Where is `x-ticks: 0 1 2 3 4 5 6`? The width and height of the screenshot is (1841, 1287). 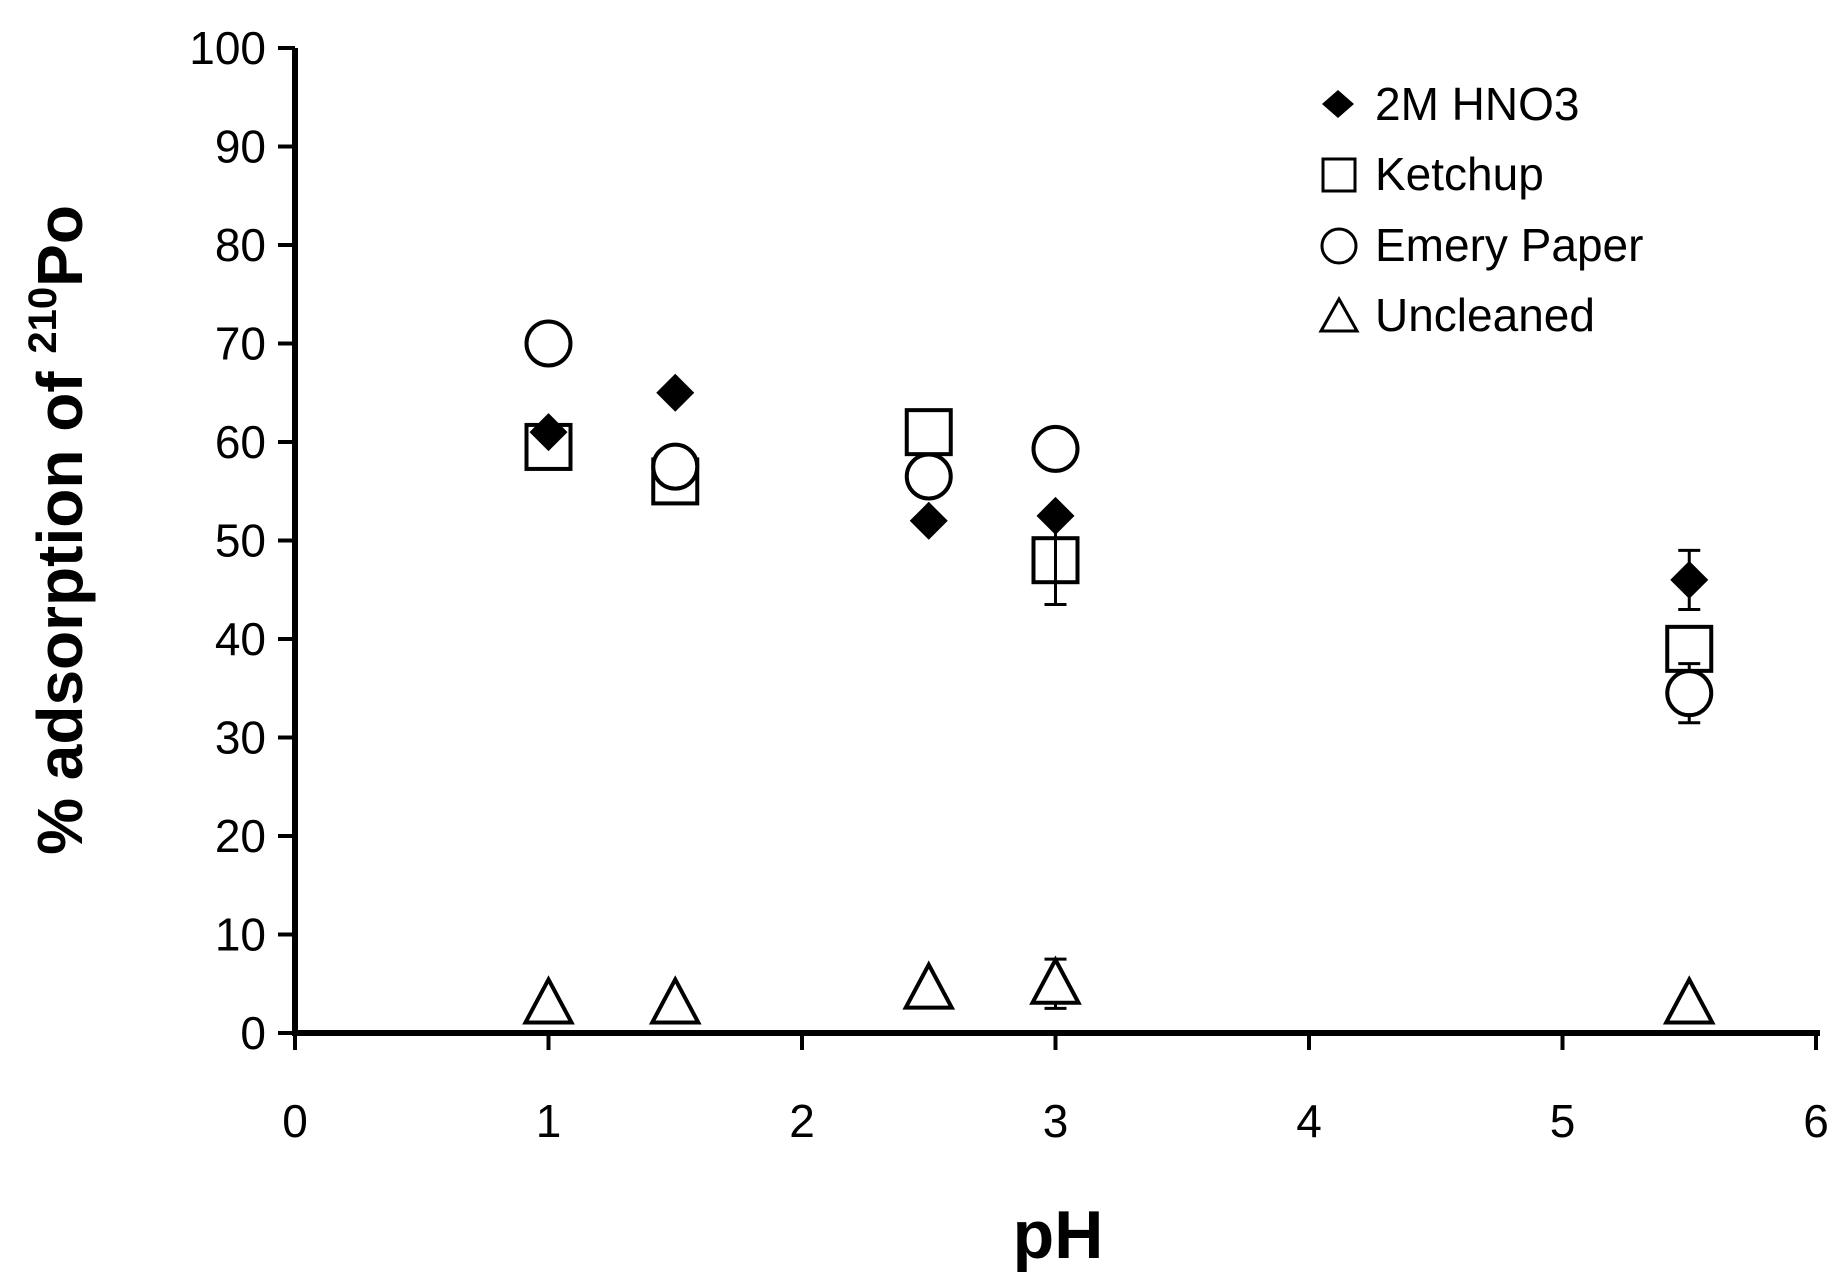
x-ticks: 0 1 2 3 4 5 6 is located at coordinates (1055, 1090).